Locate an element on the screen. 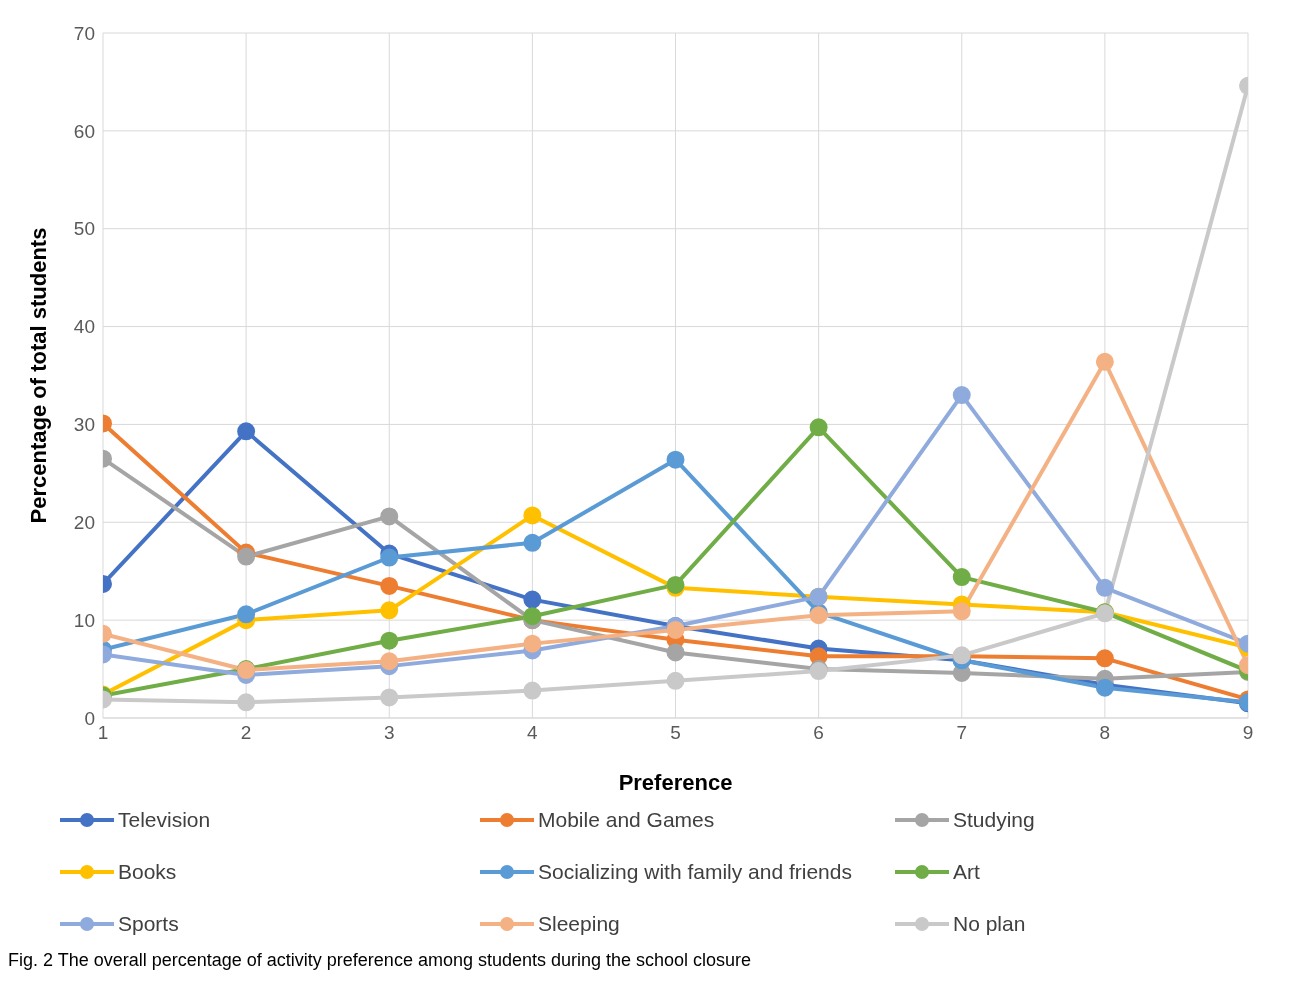 This screenshot has height=983, width=1290. y-tick-label: 50 is located at coordinates (84, 229).